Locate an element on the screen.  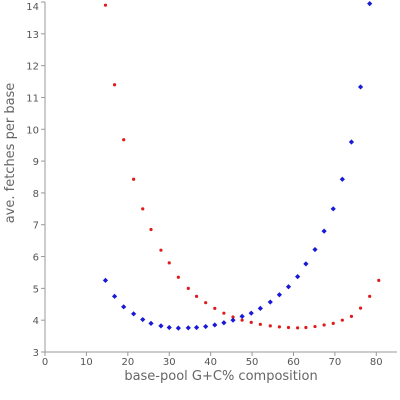
y-axis-title: ave. fetches per base is located at coordinates (10, 153).